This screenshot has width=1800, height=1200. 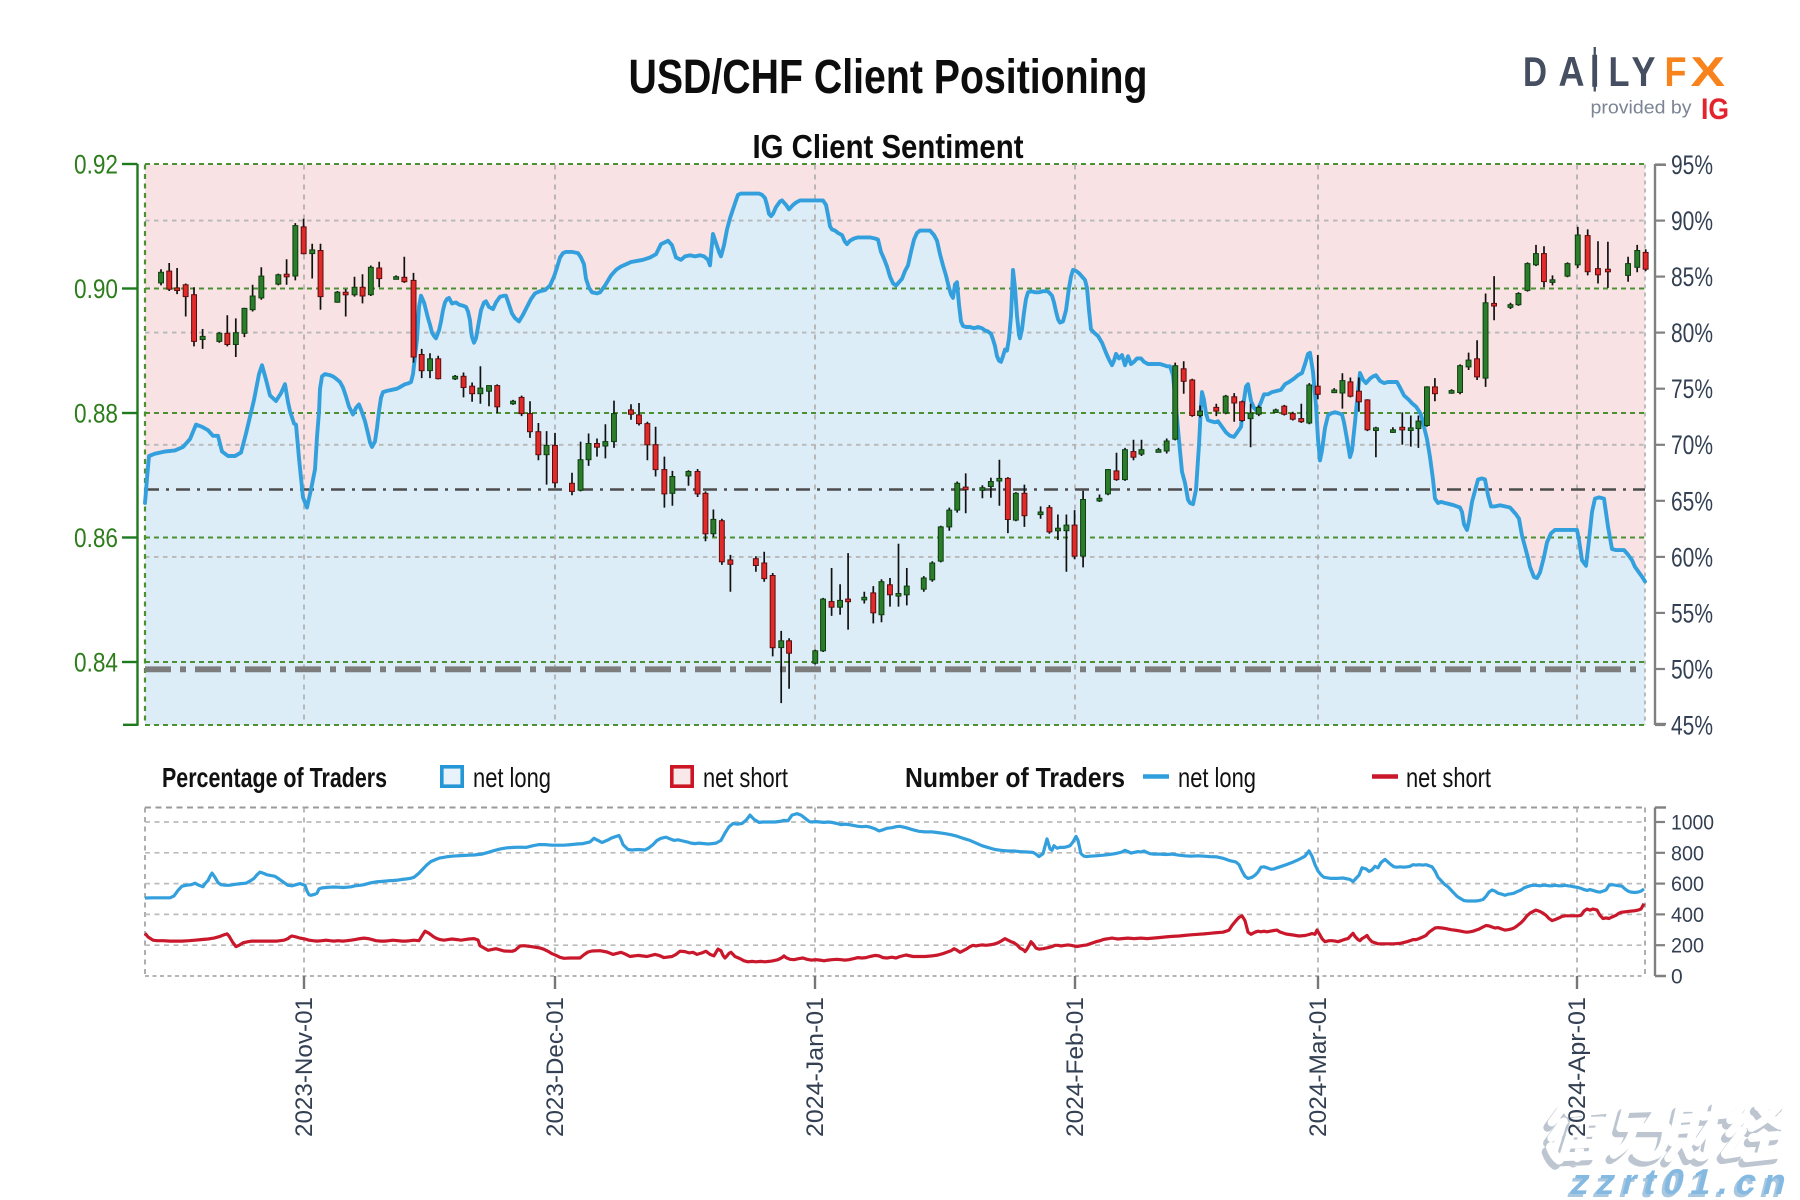 What do you see at coordinates (96, 663) in the screenshot?
I see `svg-text: 0.84` at bounding box center [96, 663].